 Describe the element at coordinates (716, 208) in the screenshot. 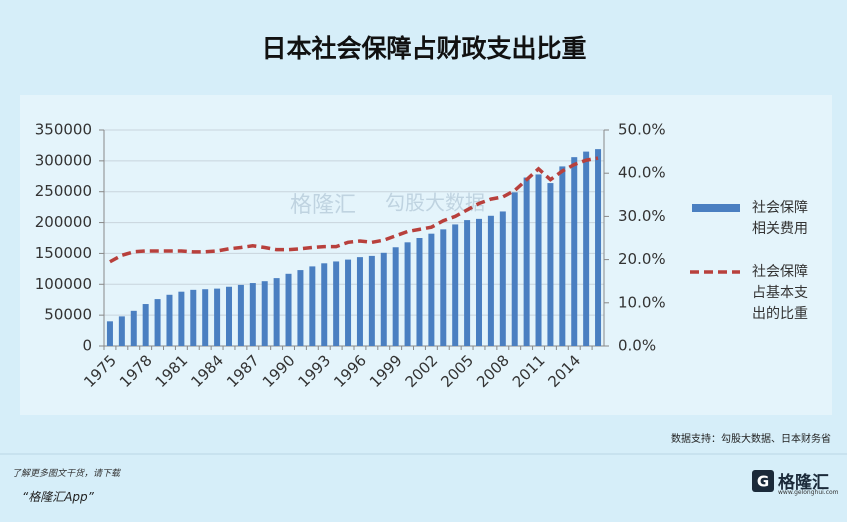

I see `legend-swatch` at that location.